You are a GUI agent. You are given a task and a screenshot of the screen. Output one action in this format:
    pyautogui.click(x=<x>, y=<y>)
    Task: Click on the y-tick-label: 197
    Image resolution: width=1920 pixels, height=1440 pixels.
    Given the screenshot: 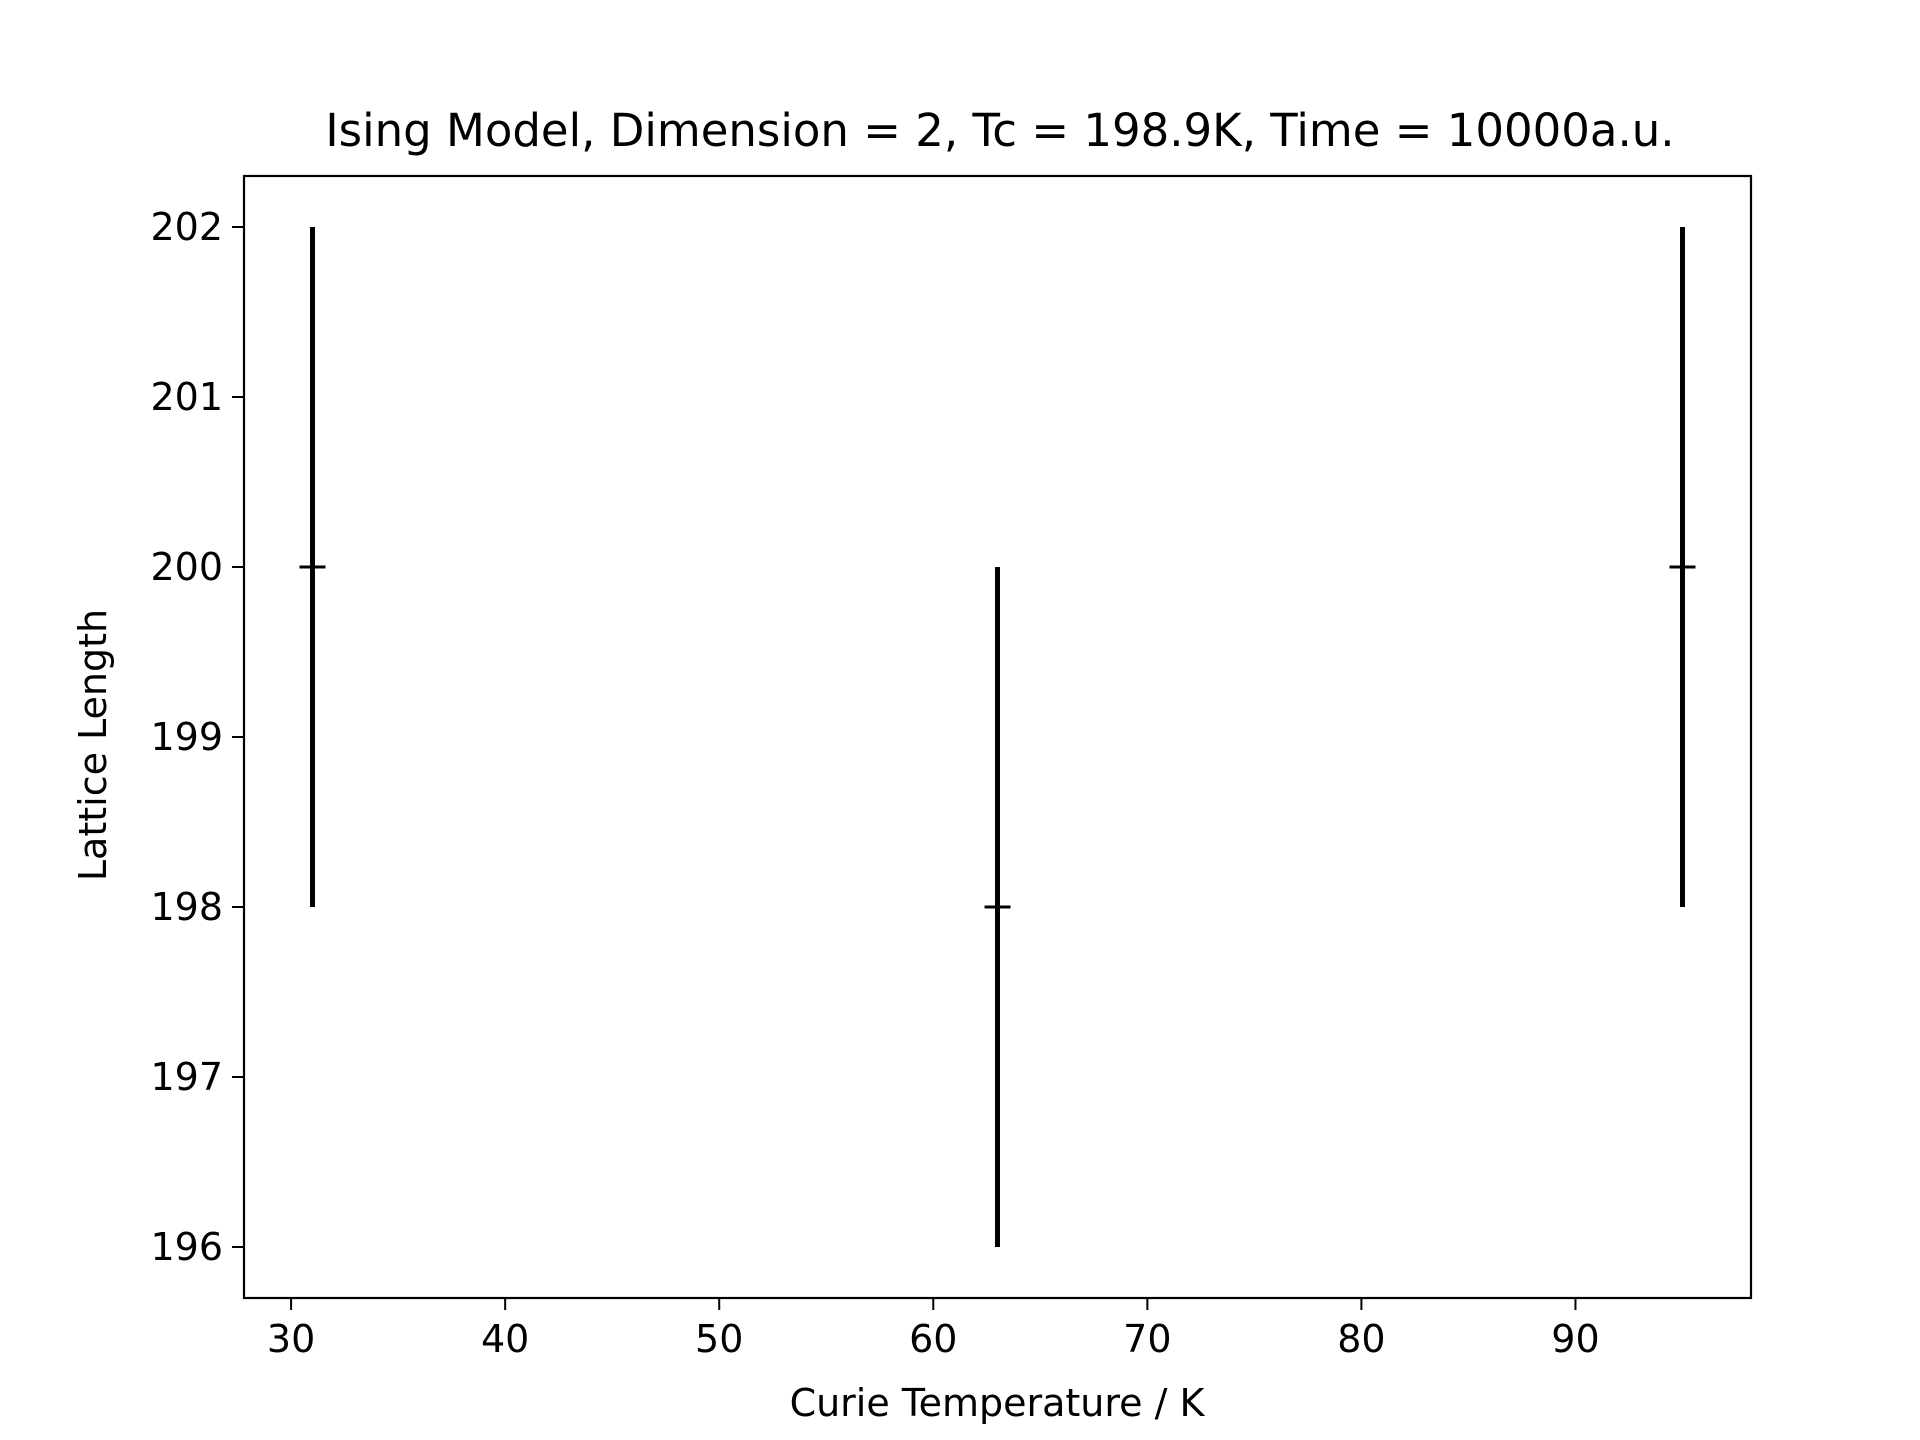 What is the action you would take?
    pyautogui.click(x=186, y=1077)
    